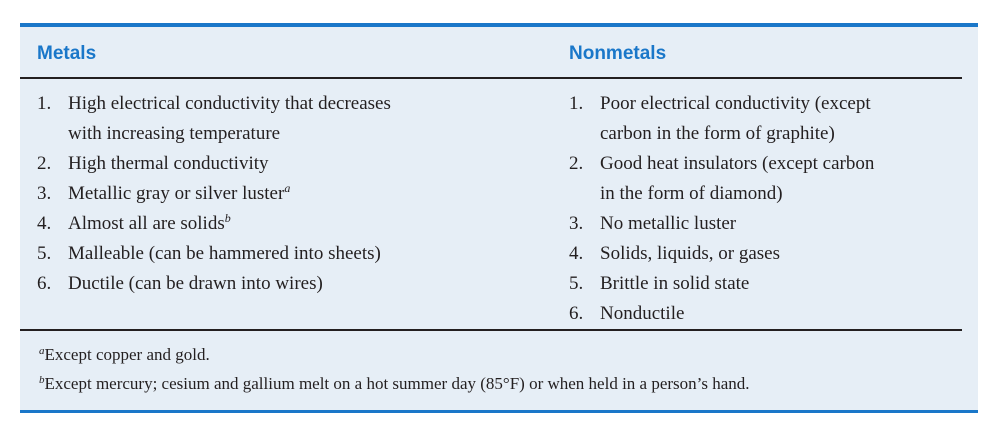 Image resolution: width=1000 pixels, height=438 pixels. What do you see at coordinates (675, 283) in the screenshot?
I see `item-text-content: Brittle in solid state` at bounding box center [675, 283].